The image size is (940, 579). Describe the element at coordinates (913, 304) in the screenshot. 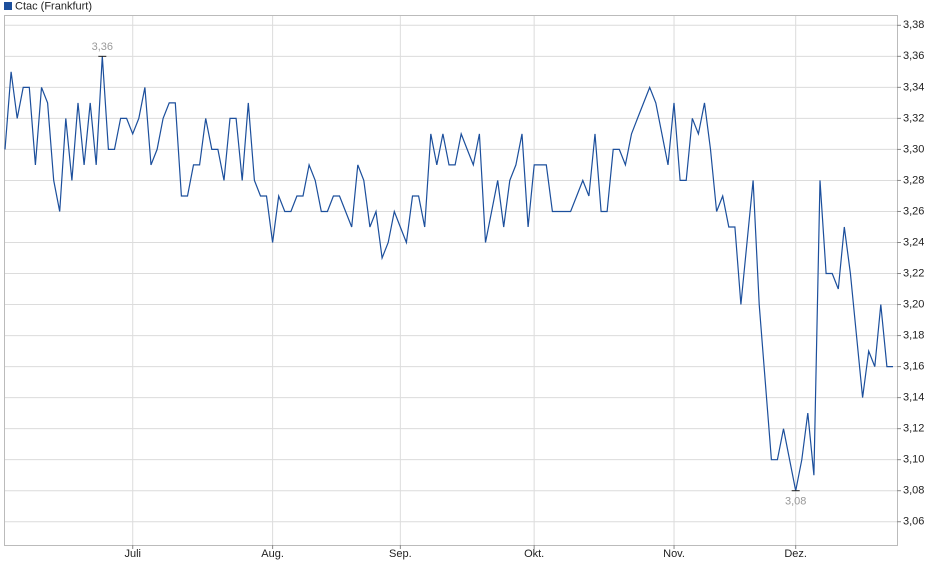

I see `y-tick-label: 3,20` at that location.